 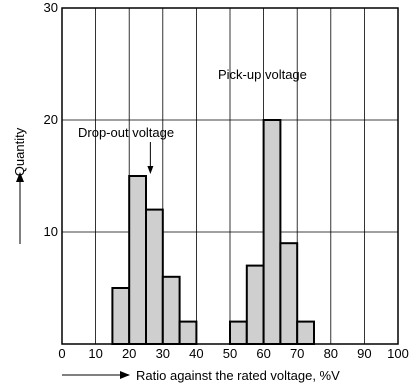 What do you see at coordinates (129, 353) in the screenshot?
I see `x-tick-label-20: 20` at bounding box center [129, 353].